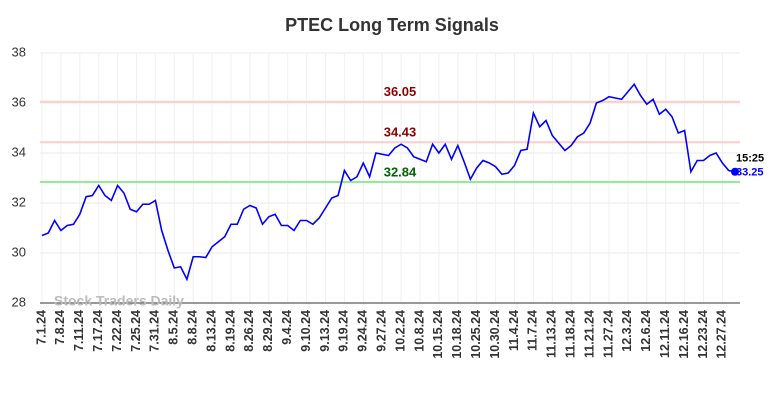 The width and height of the screenshot is (784, 398). Describe the element at coordinates (400, 132) in the screenshot. I see `signal-label: 34.43` at that location.